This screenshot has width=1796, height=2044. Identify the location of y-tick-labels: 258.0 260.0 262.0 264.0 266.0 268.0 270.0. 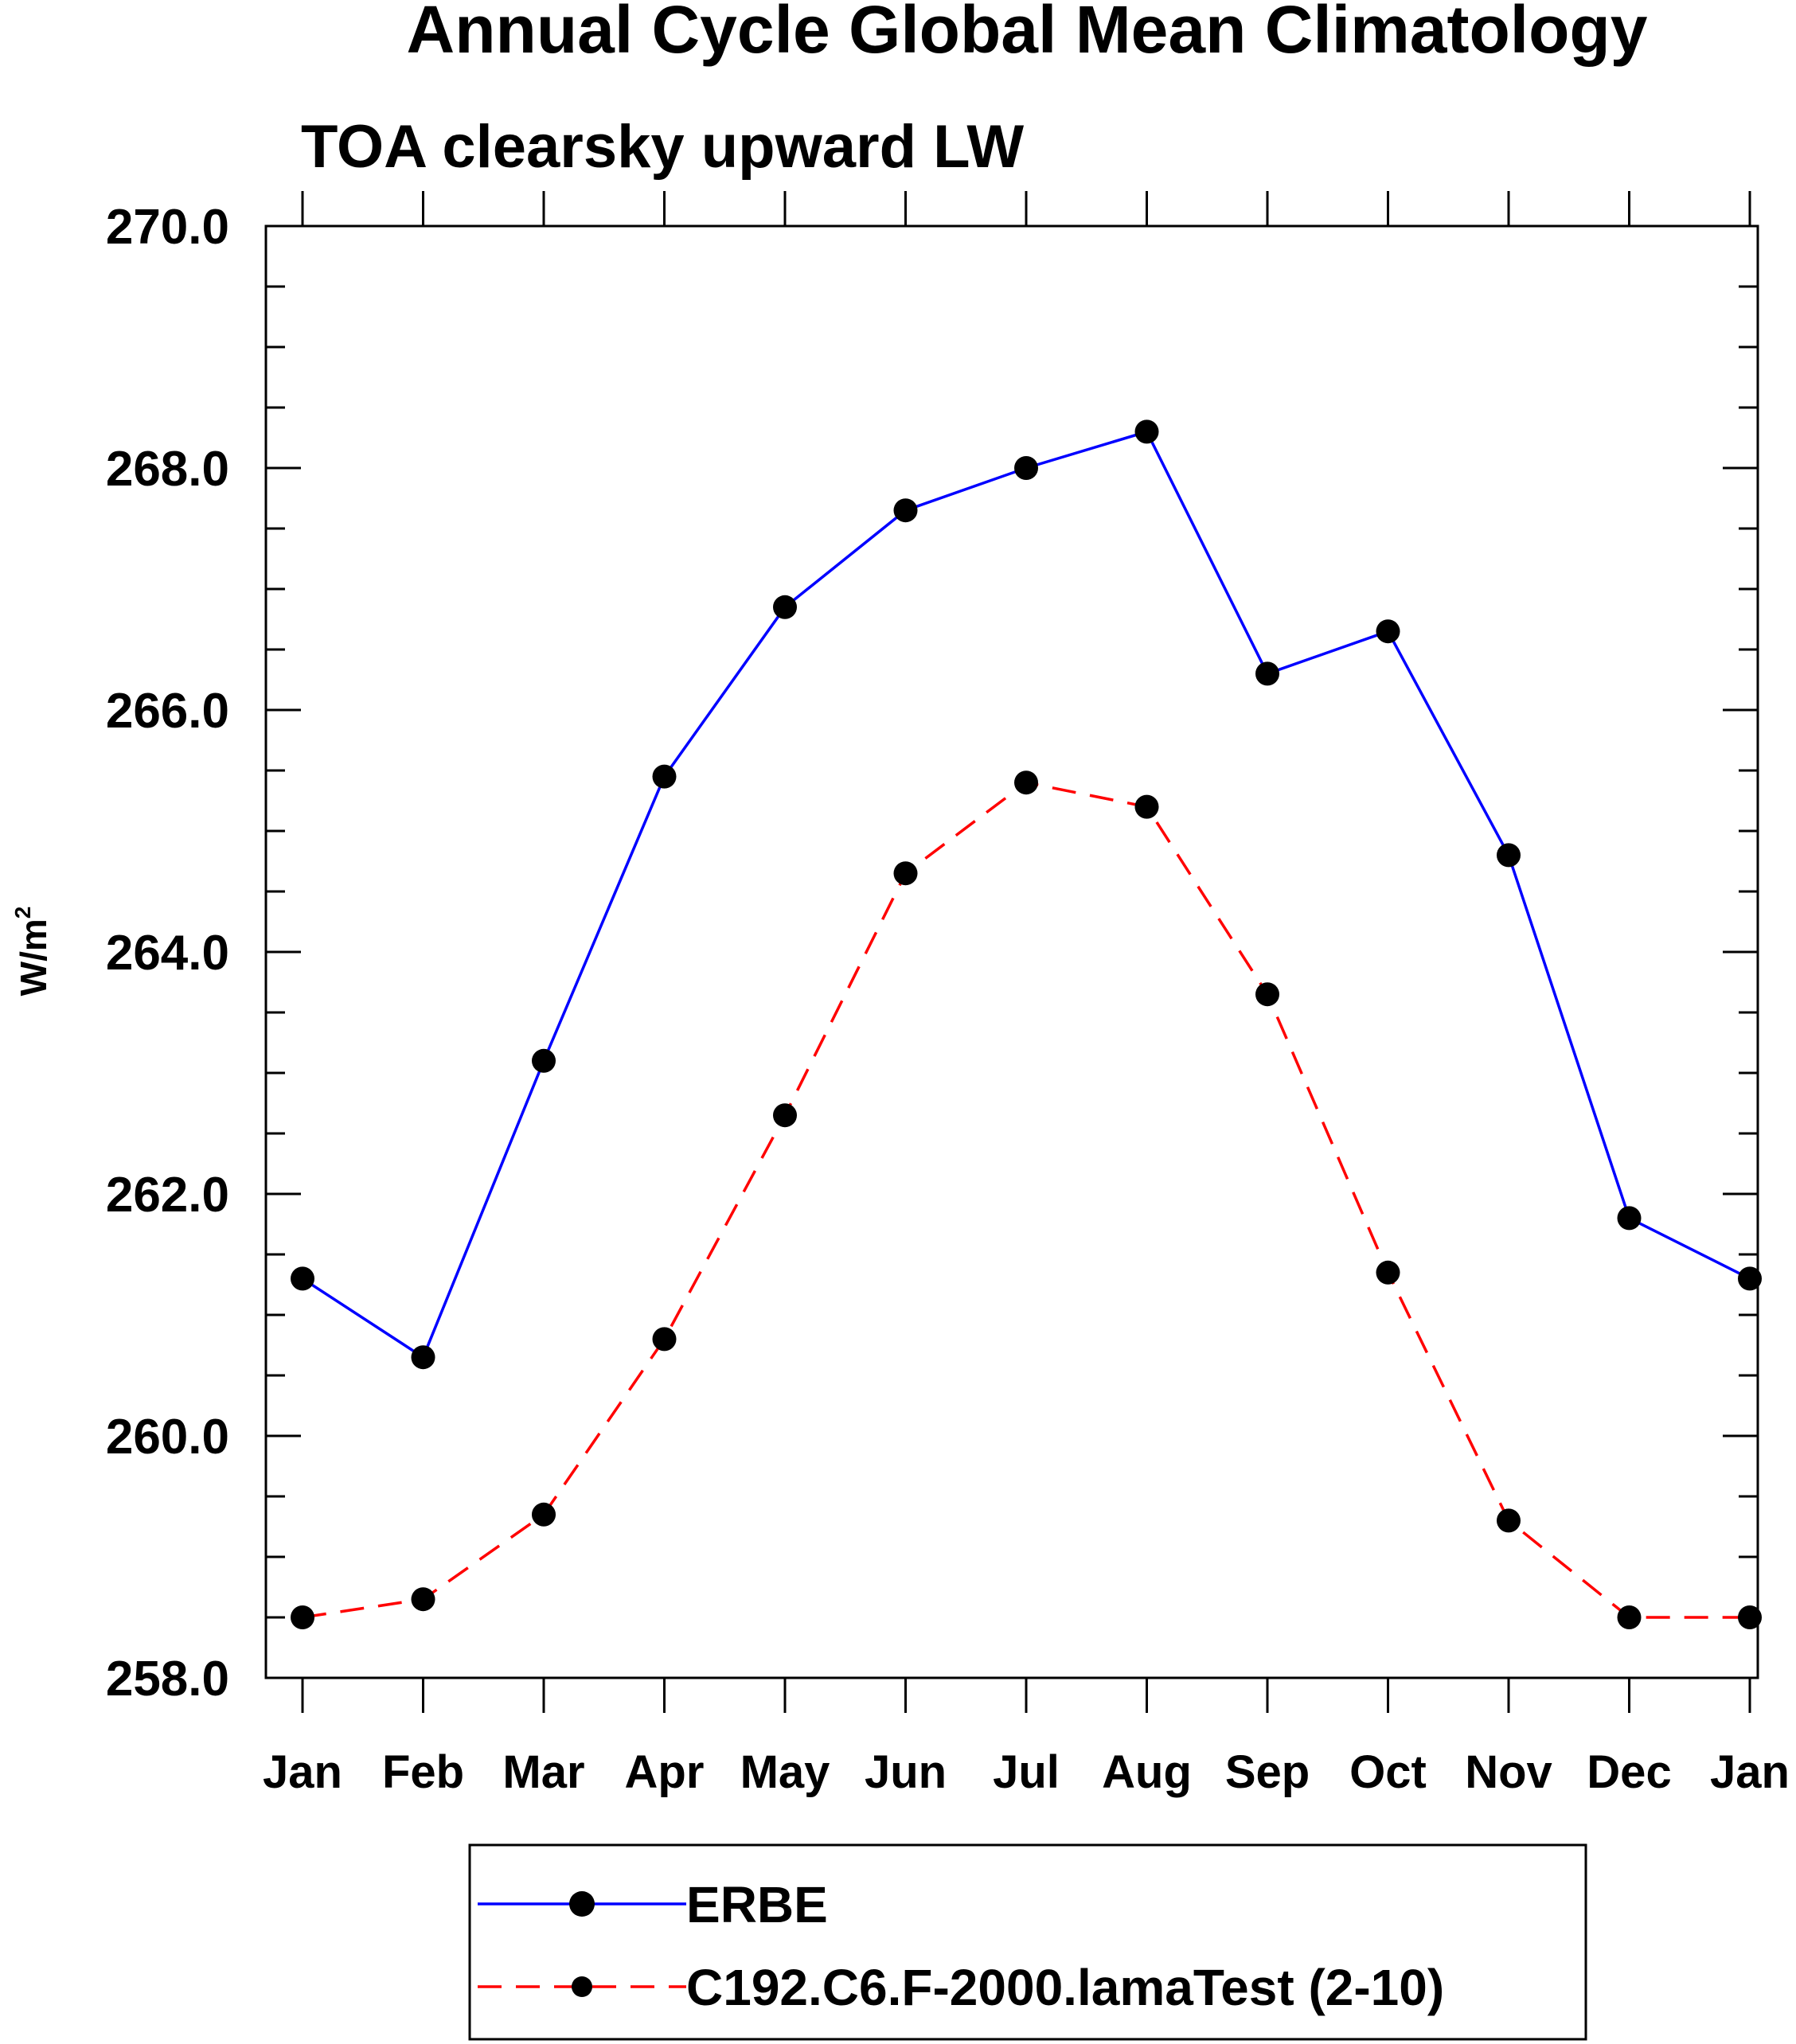
(167, 953).